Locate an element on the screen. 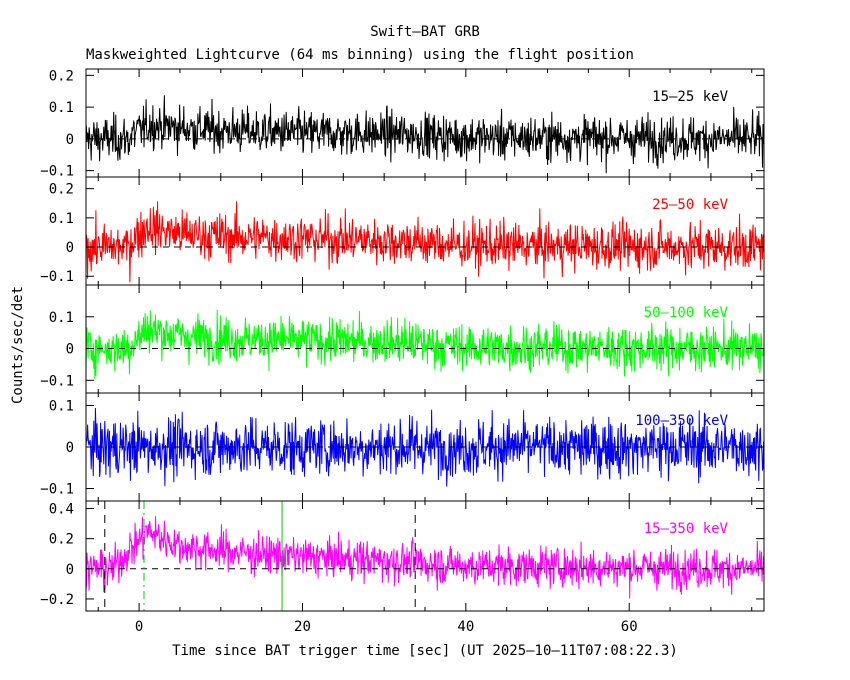 The image size is (850, 680). panel-4: −0.1 0 0.1 100–350 keV is located at coordinates (402, 447).